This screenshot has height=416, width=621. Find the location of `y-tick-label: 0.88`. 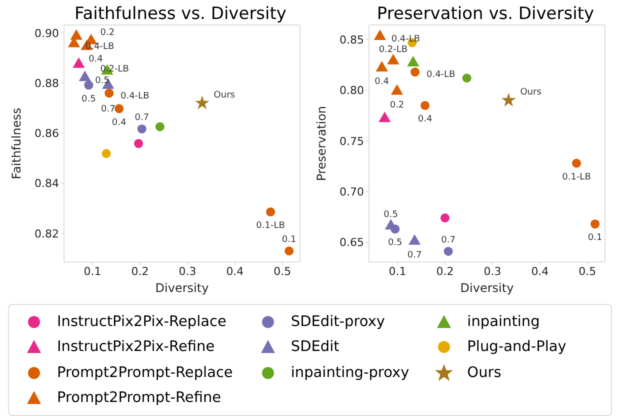

y-tick-label: 0.88 is located at coordinates (46, 83).